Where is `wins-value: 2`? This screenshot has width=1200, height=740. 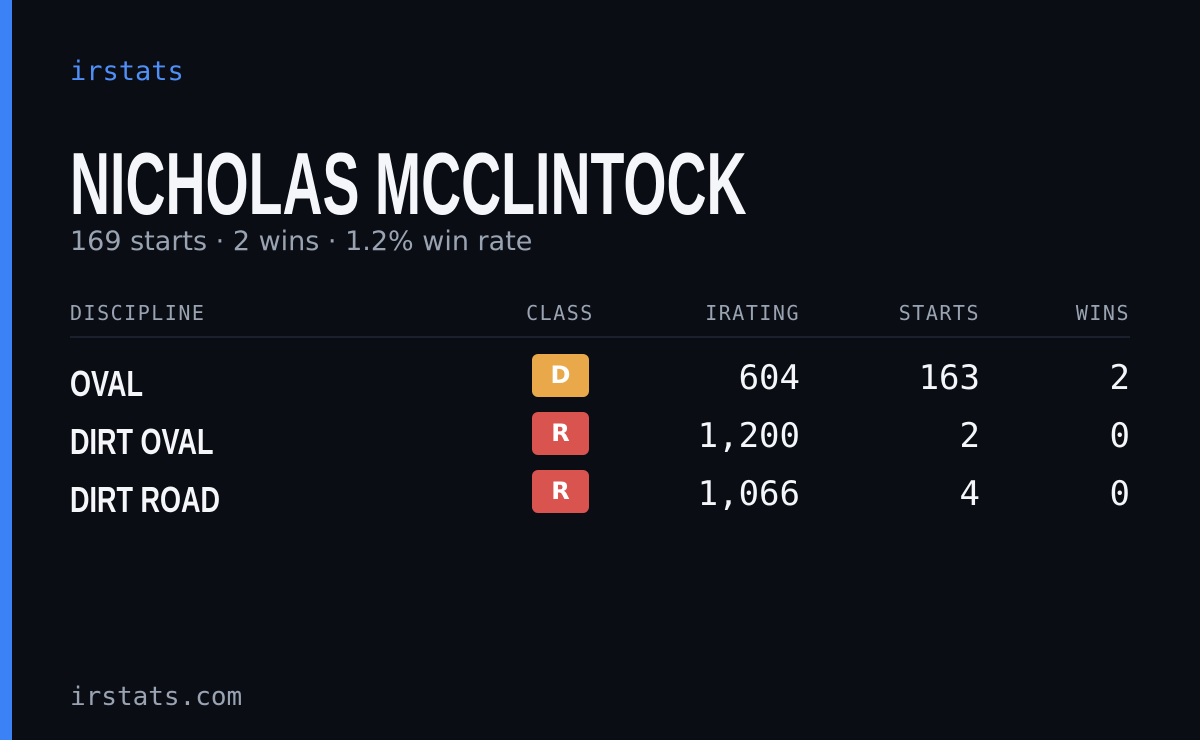
wins-value: 2 is located at coordinates (1119, 378).